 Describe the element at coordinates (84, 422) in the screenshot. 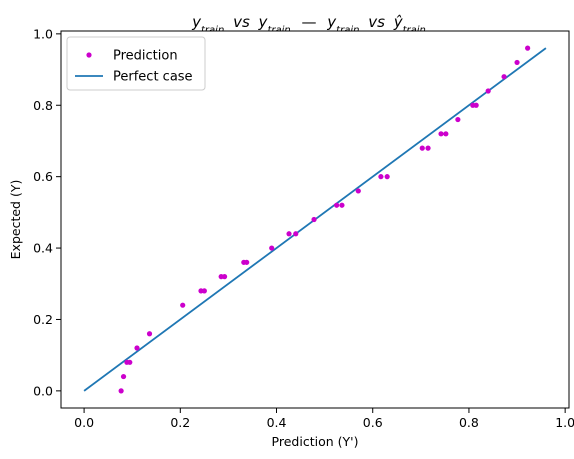

I see `x-tick-label: 0.0` at that location.